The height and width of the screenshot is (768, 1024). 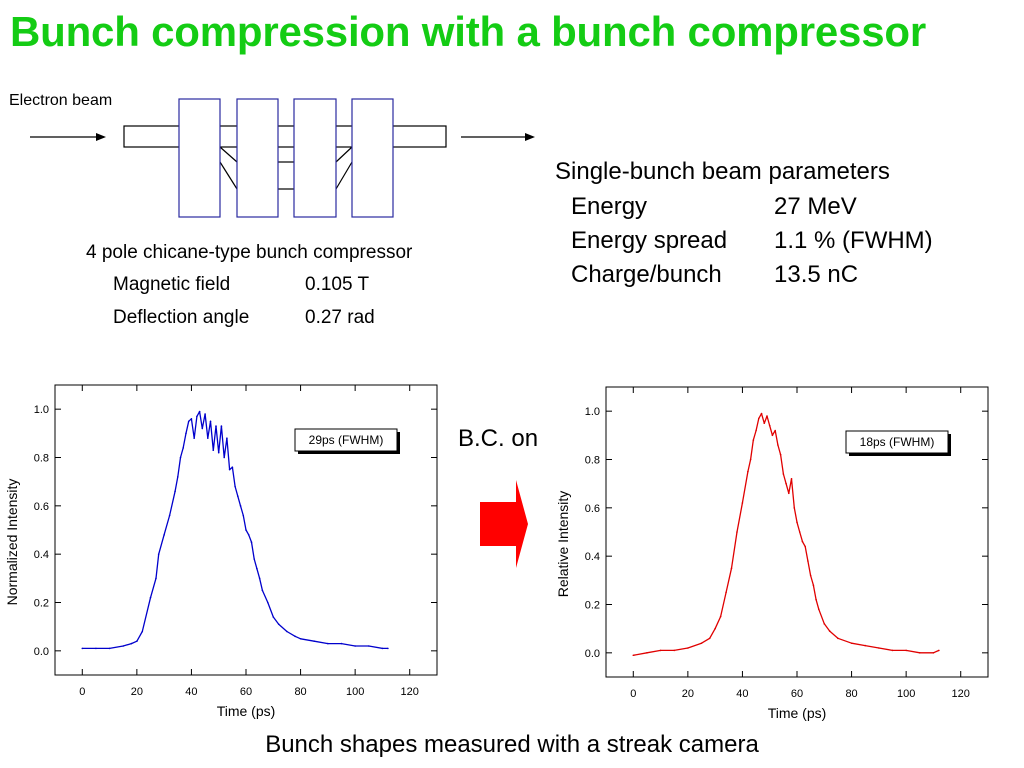 What do you see at coordinates (101, 137) in the screenshot?
I see `incoming-arrowhead` at bounding box center [101, 137].